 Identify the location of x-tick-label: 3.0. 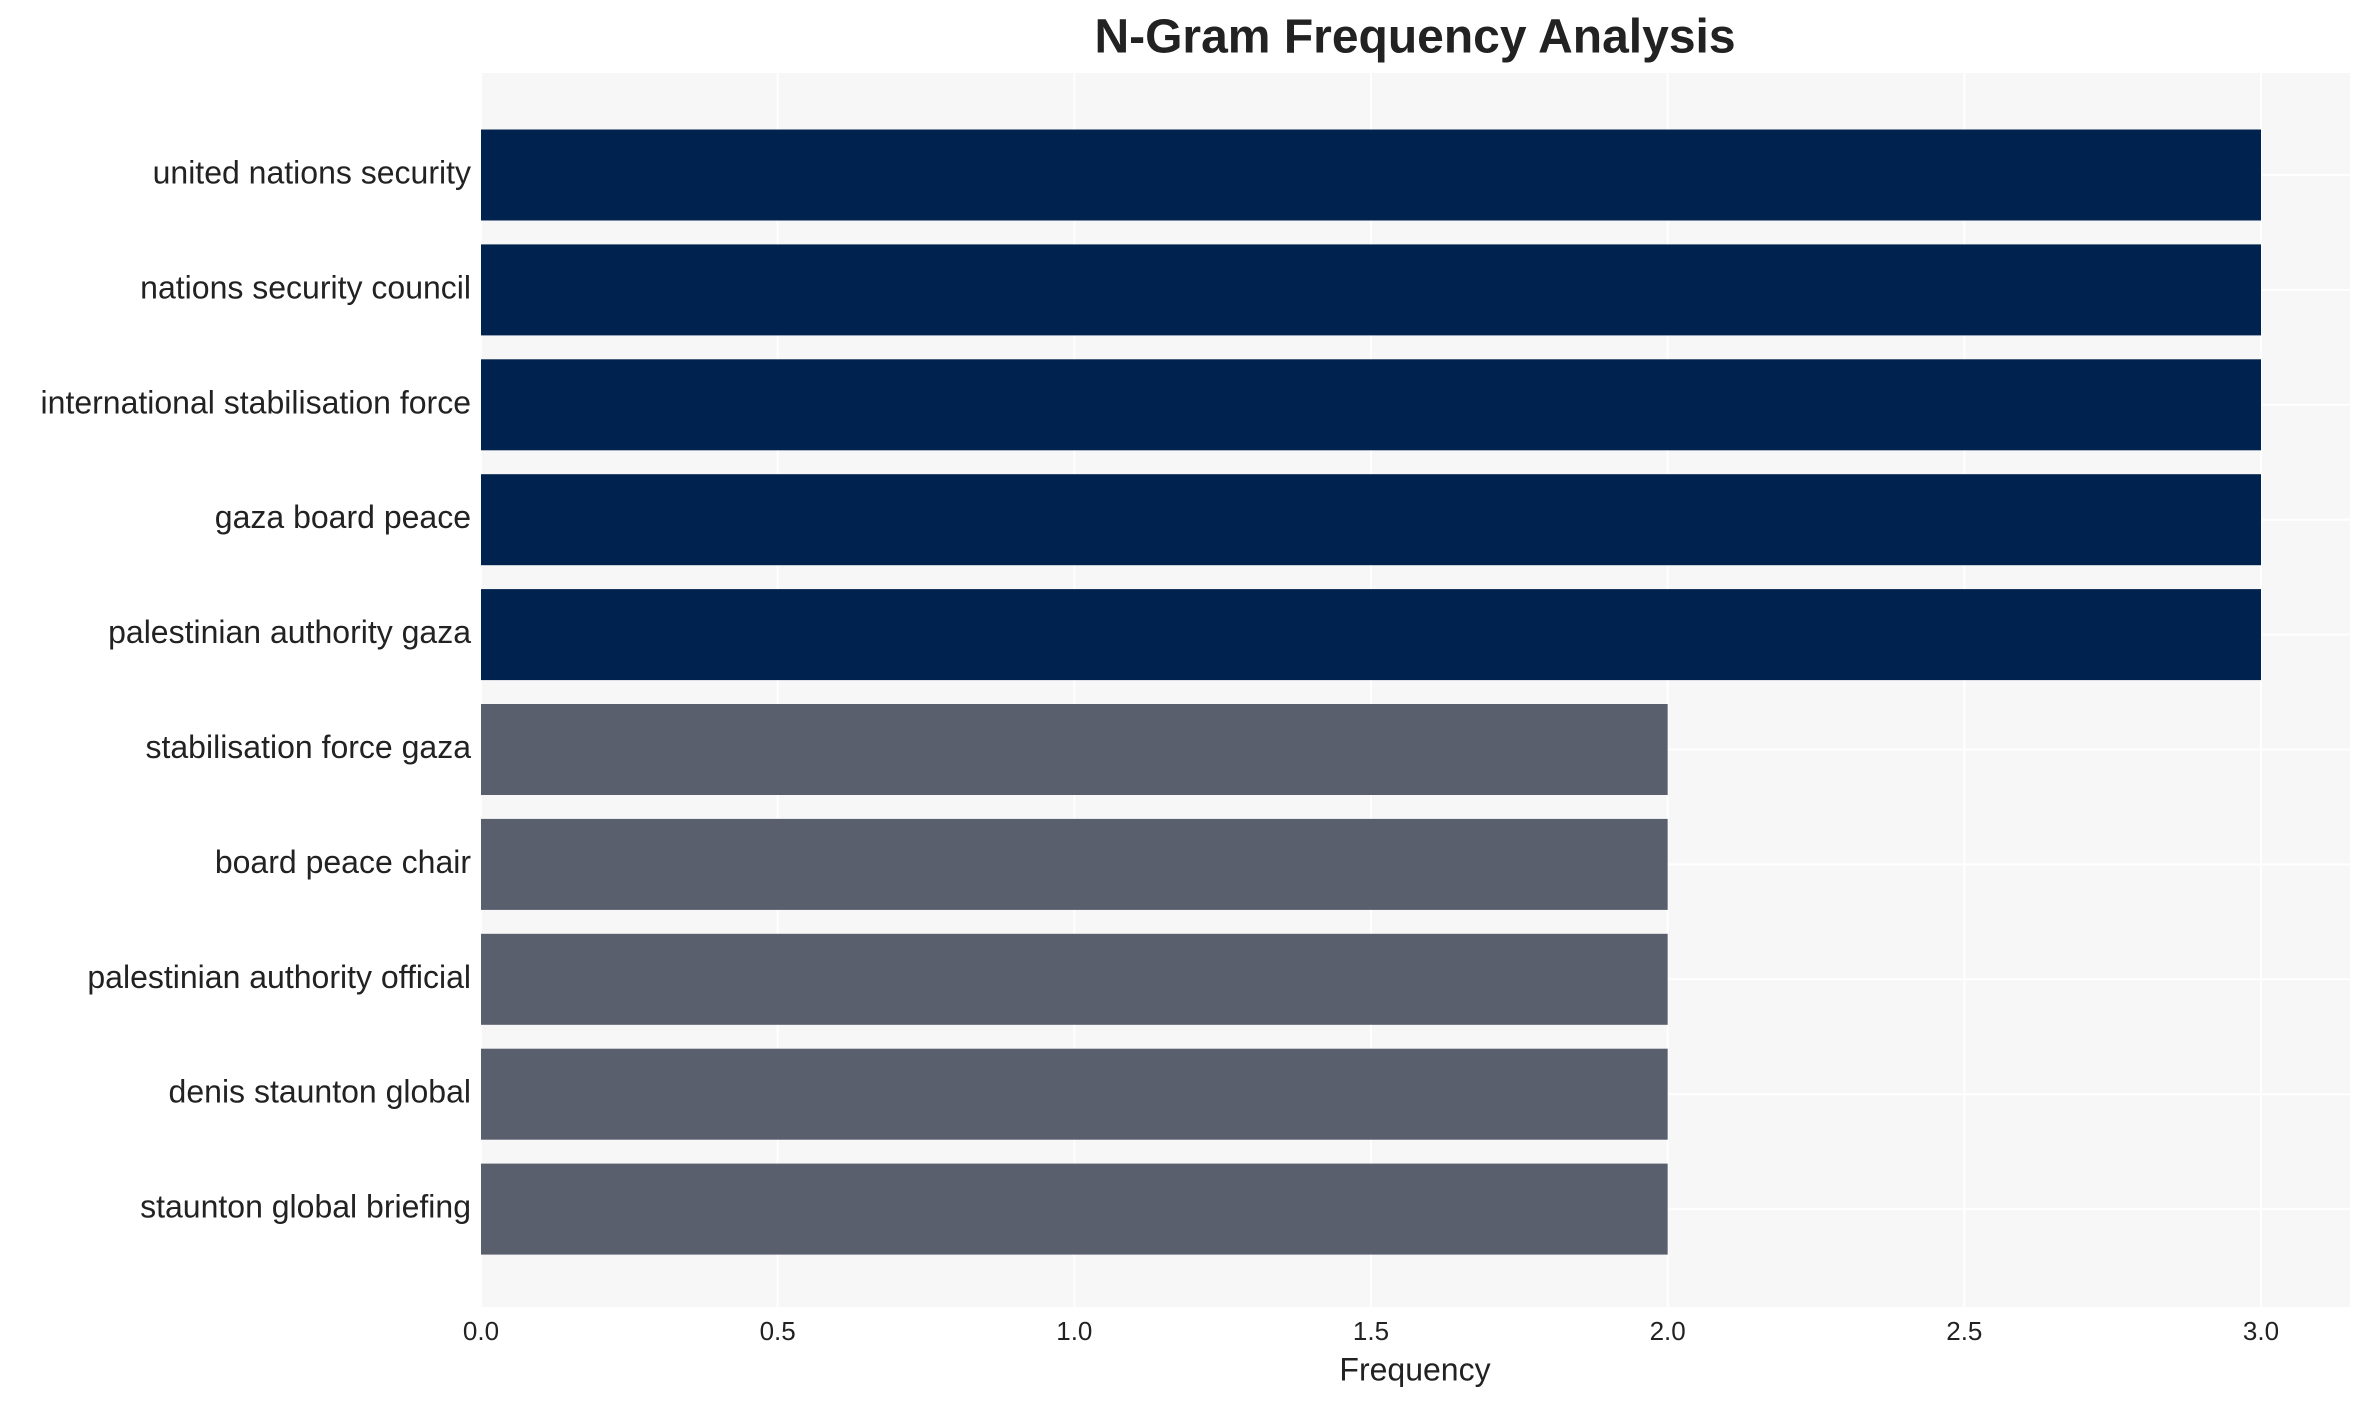
(2261, 1331).